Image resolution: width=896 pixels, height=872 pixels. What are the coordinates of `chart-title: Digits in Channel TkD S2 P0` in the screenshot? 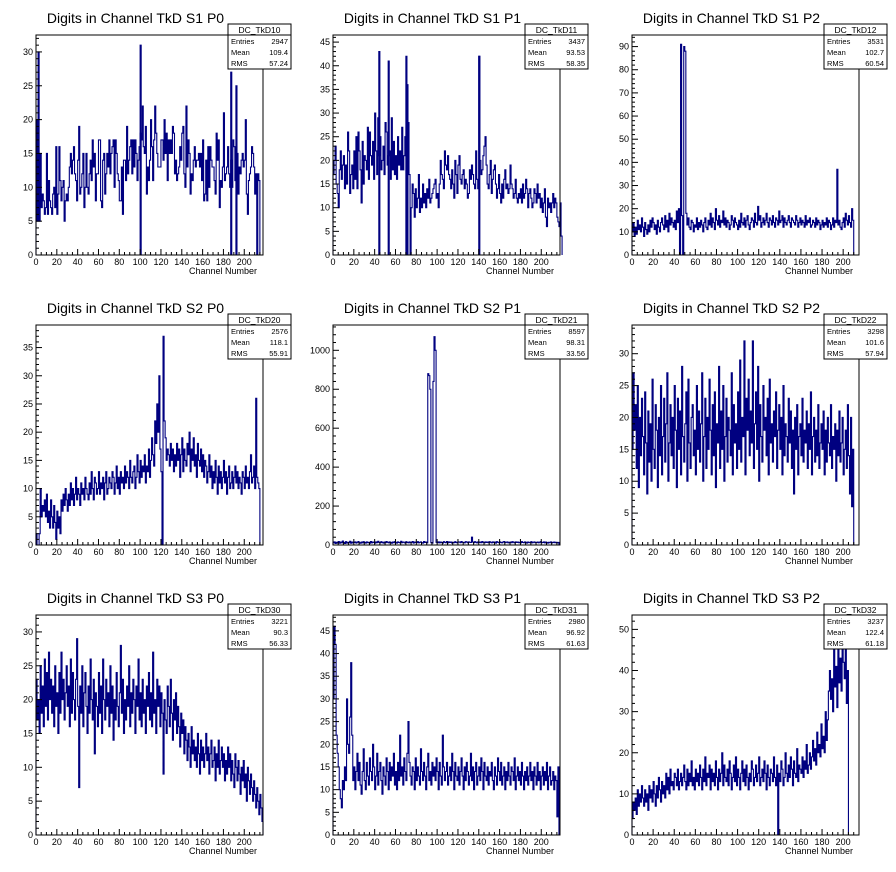 It's located at (135, 308).